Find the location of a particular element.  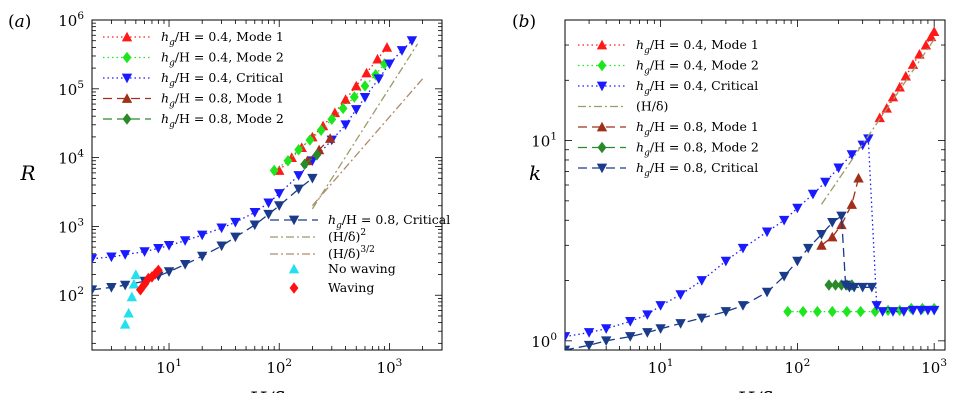

x-tick-label-base: 10 is located at coordinates (930, 368).